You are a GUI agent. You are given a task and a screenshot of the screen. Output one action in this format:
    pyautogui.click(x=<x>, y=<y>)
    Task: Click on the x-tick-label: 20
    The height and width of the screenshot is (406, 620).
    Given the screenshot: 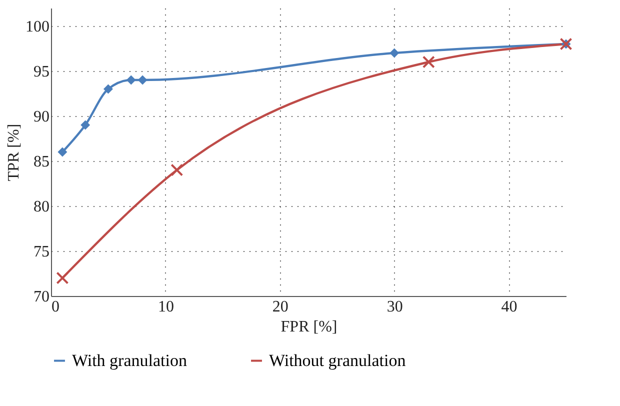 What is the action you would take?
    pyautogui.click(x=280, y=307)
    